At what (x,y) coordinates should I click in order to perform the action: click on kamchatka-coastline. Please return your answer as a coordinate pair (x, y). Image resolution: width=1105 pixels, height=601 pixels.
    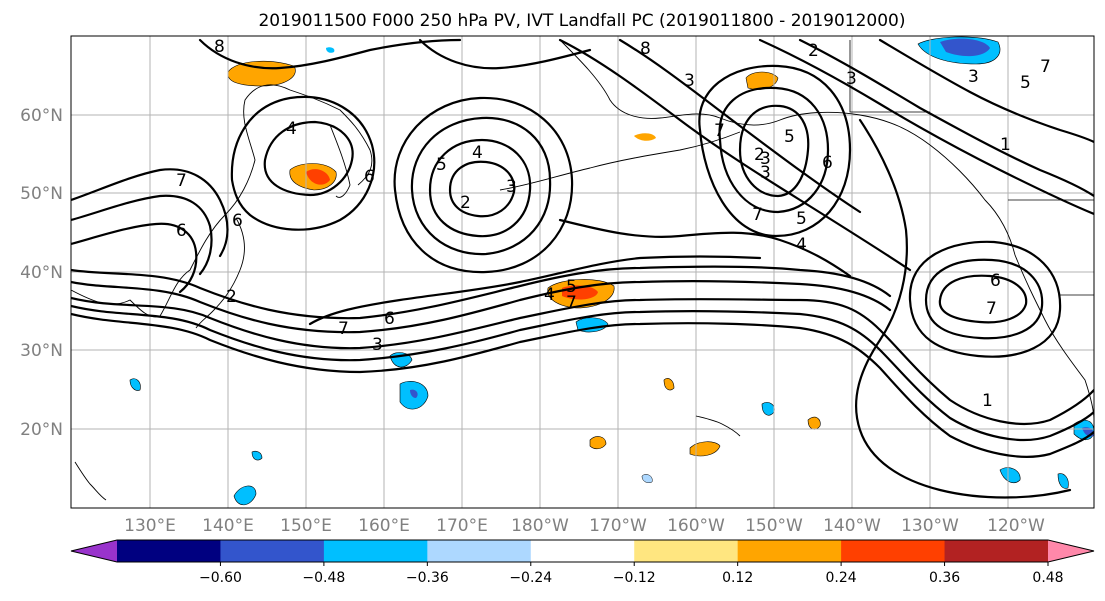
    Looking at the image, I should click on (340, 161).